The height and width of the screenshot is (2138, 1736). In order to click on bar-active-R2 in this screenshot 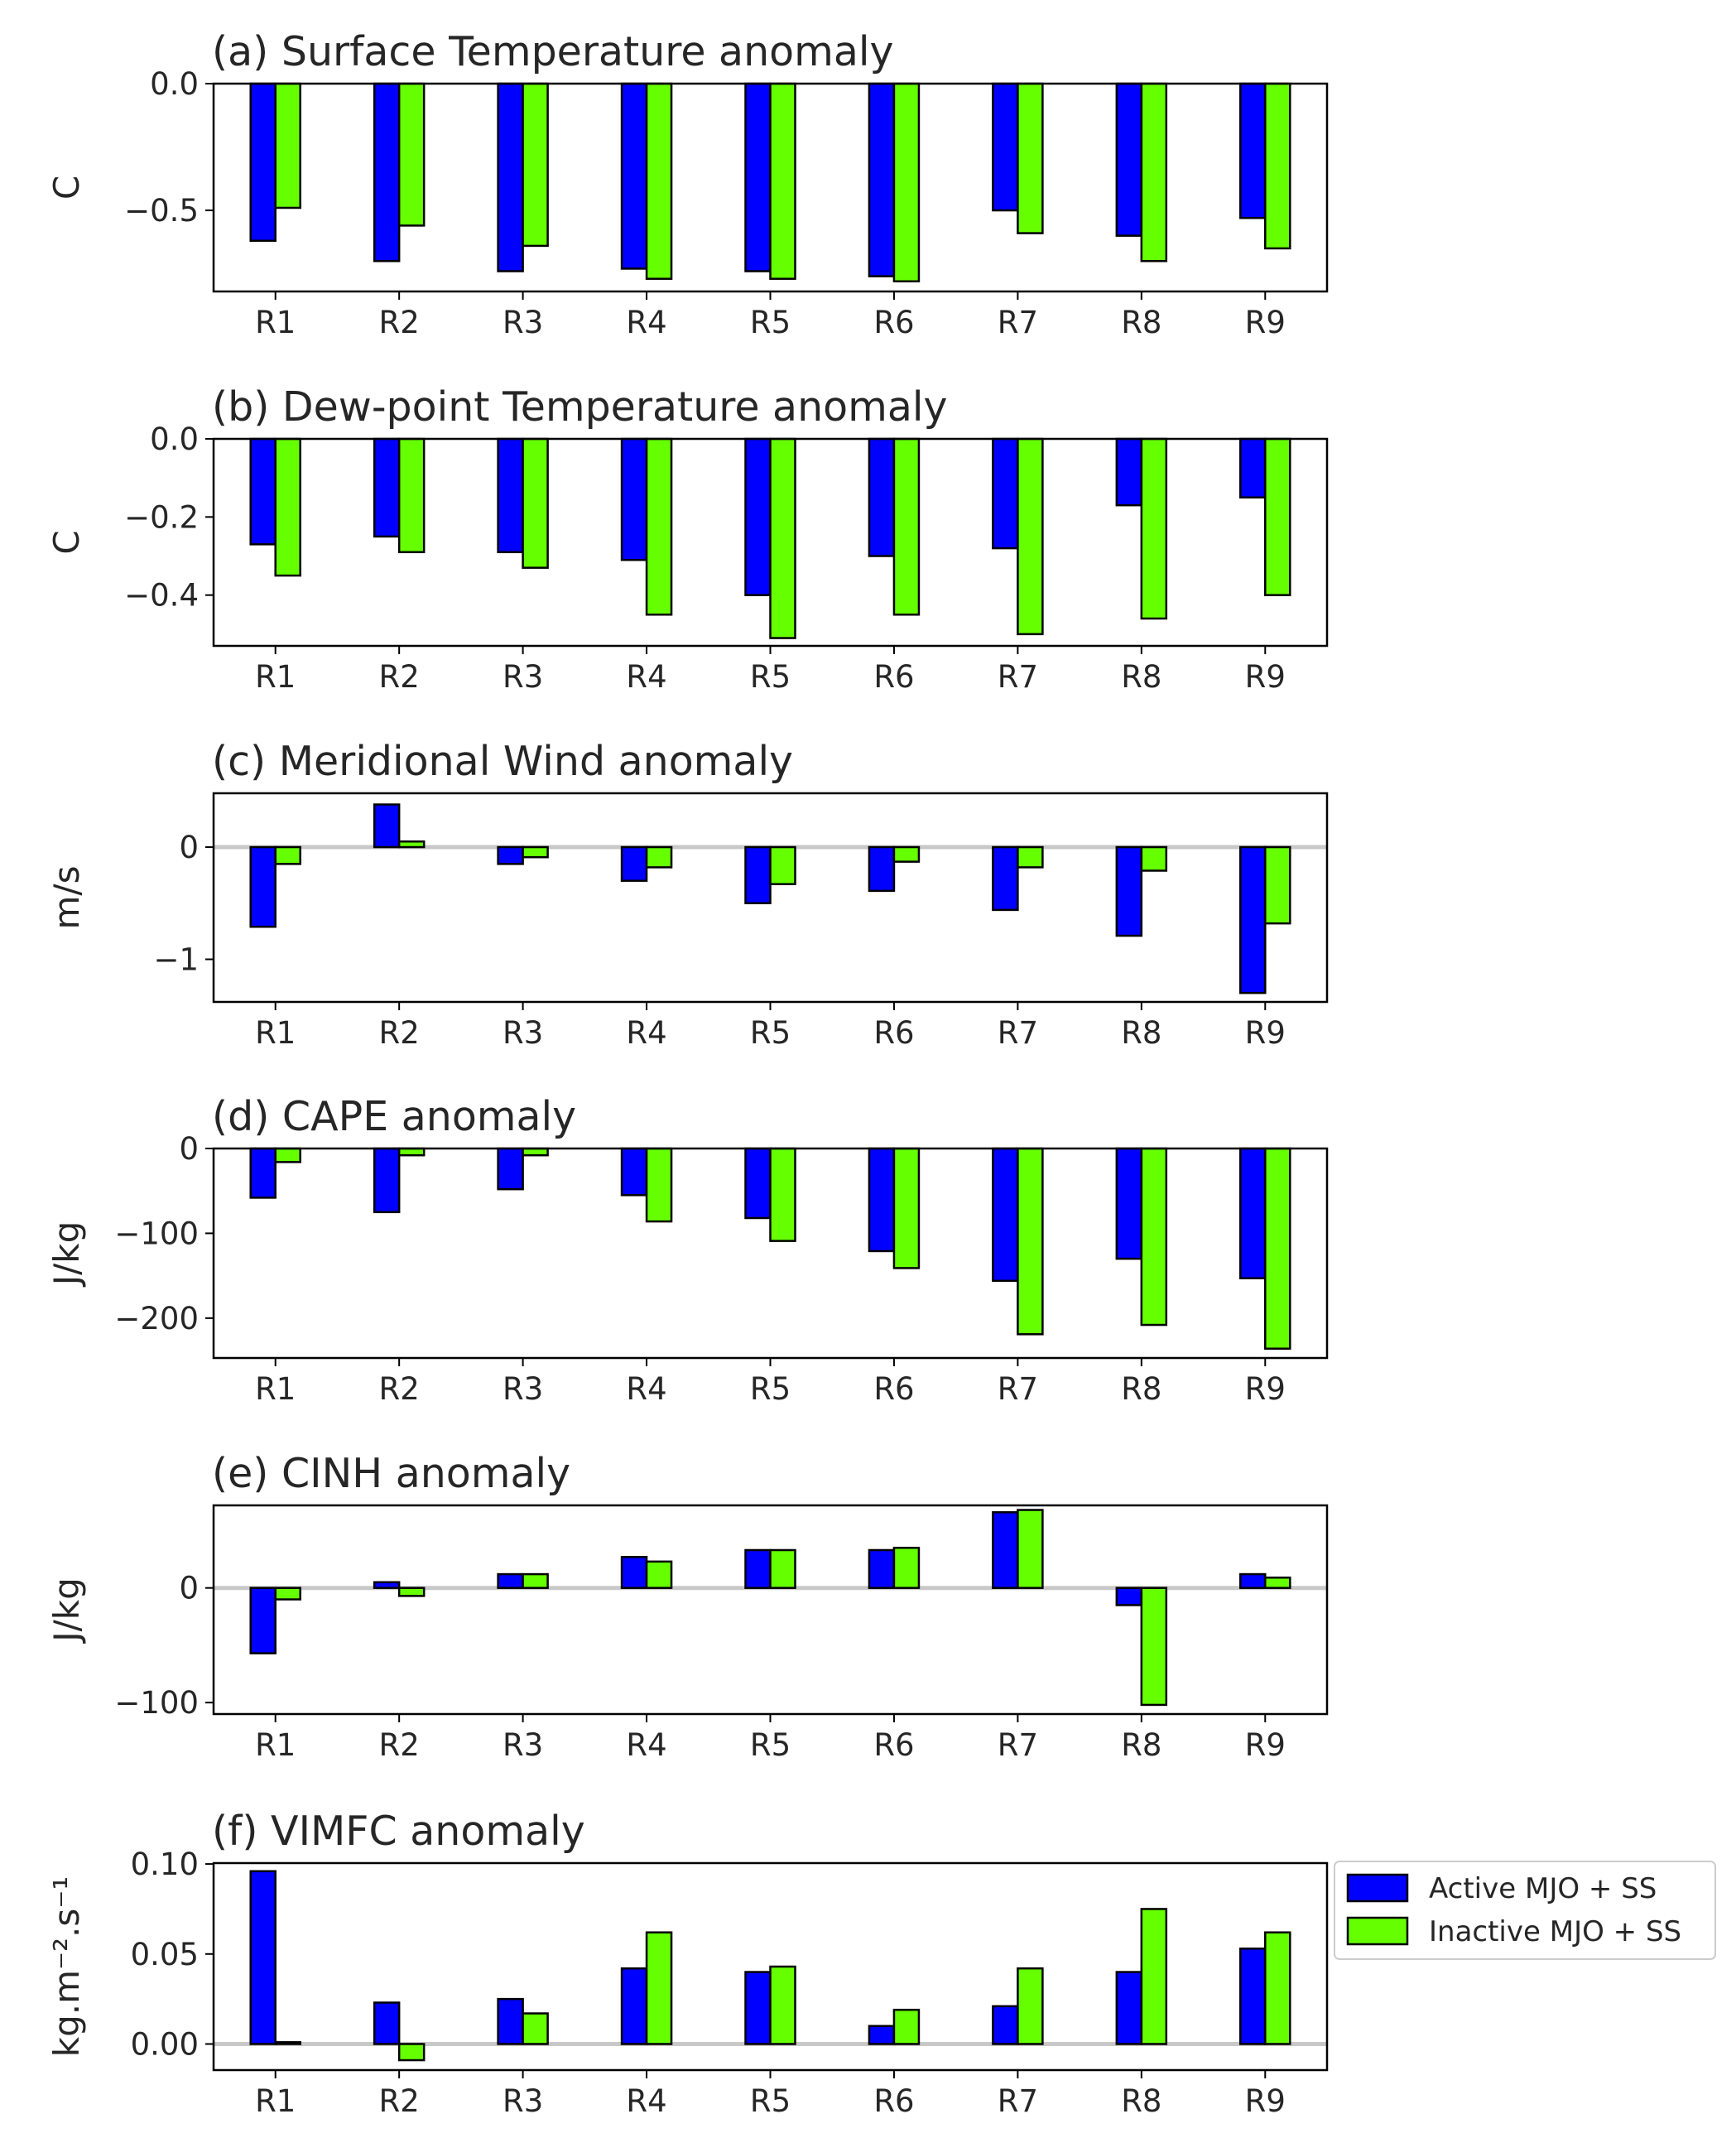, I will do `click(387, 1180)`.